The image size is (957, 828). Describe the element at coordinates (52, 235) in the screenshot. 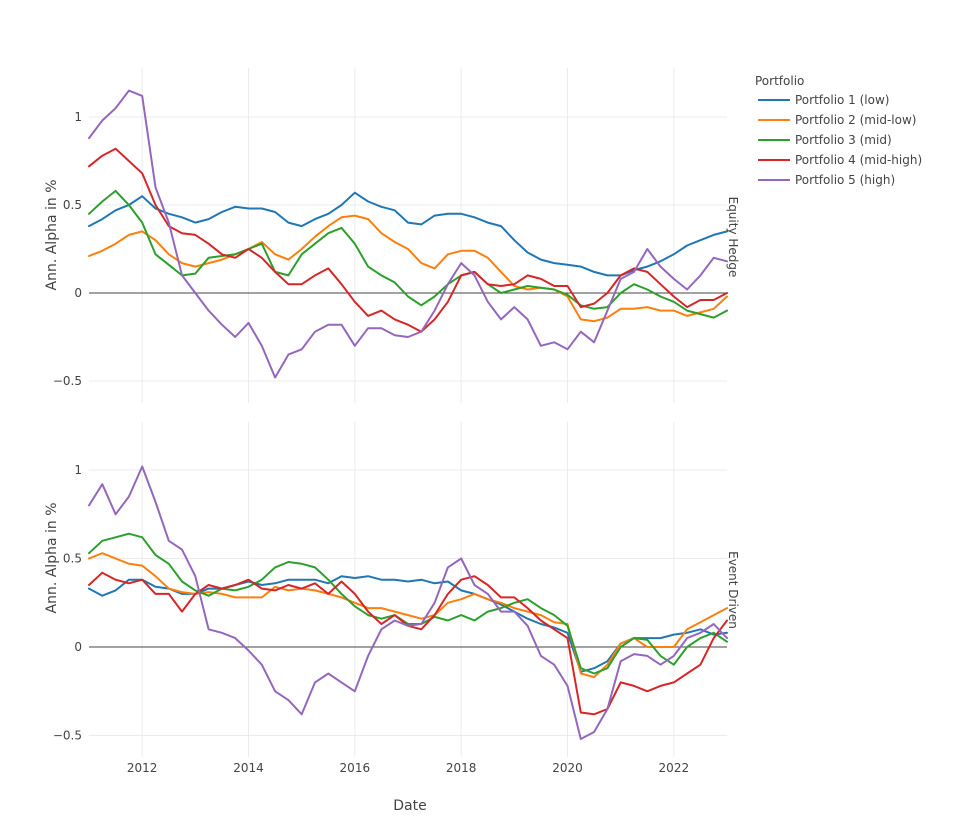

I see `y-axis-title-top: Ann. Alpha in %` at that location.